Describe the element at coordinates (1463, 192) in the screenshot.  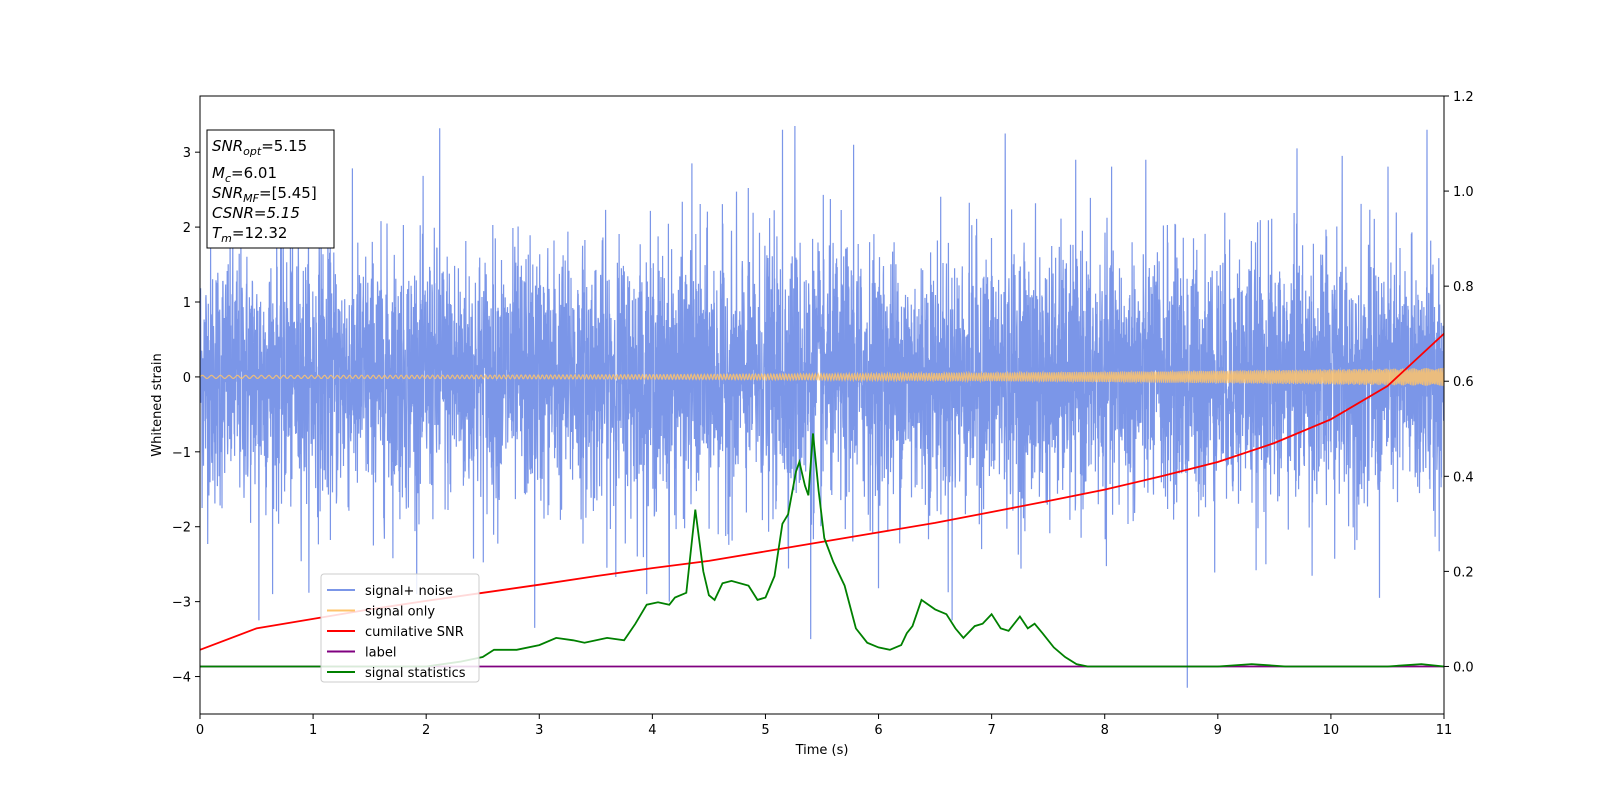
I see `y-right-tick-label: 1.0` at that location.